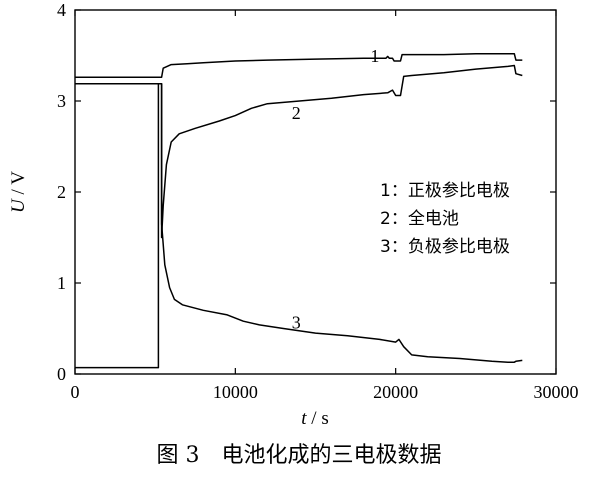 This screenshot has height=480, width=599. I want to click on series-label-2: 2, so click(296, 113).